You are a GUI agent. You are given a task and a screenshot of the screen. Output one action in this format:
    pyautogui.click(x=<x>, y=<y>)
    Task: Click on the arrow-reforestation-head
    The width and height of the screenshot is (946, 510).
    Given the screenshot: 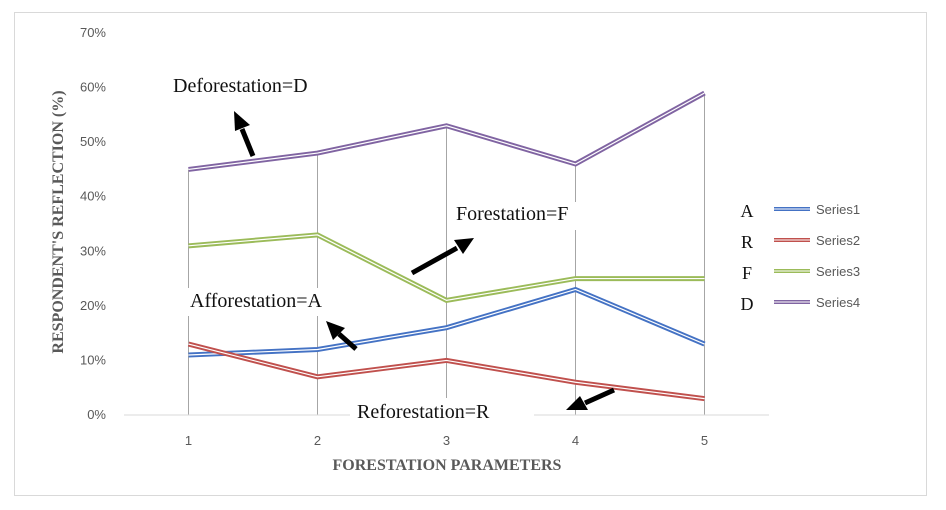 What is the action you would take?
    pyautogui.click(x=577, y=403)
    